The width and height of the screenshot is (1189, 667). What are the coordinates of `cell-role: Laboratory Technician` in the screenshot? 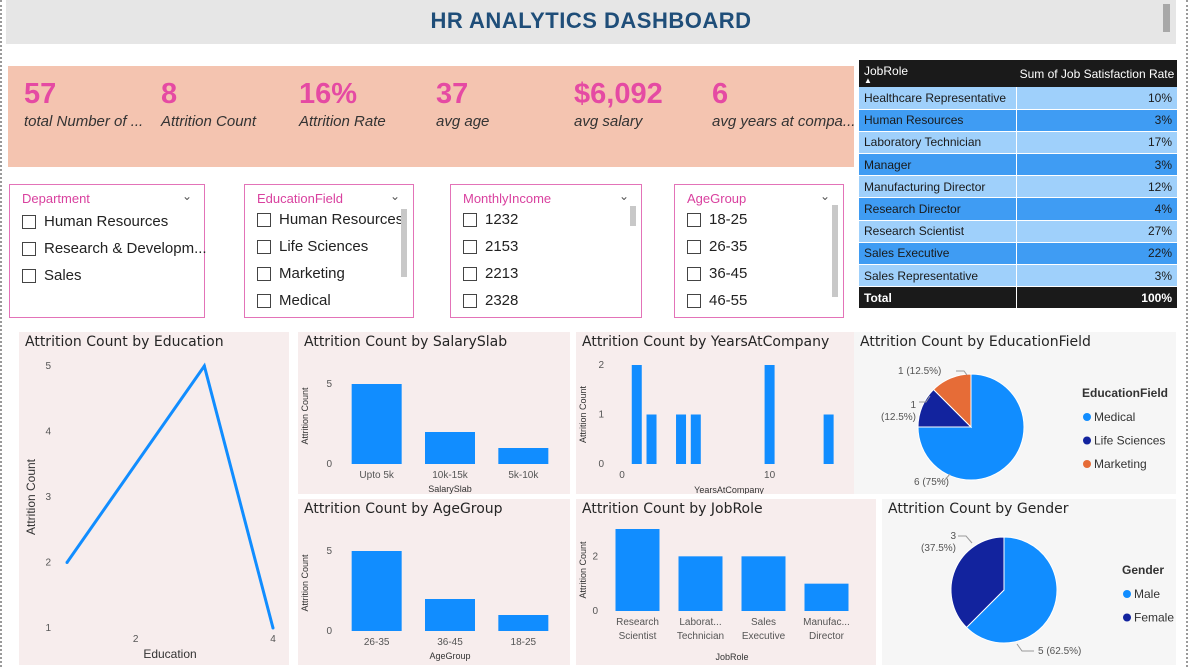 It's located at (938, 143).